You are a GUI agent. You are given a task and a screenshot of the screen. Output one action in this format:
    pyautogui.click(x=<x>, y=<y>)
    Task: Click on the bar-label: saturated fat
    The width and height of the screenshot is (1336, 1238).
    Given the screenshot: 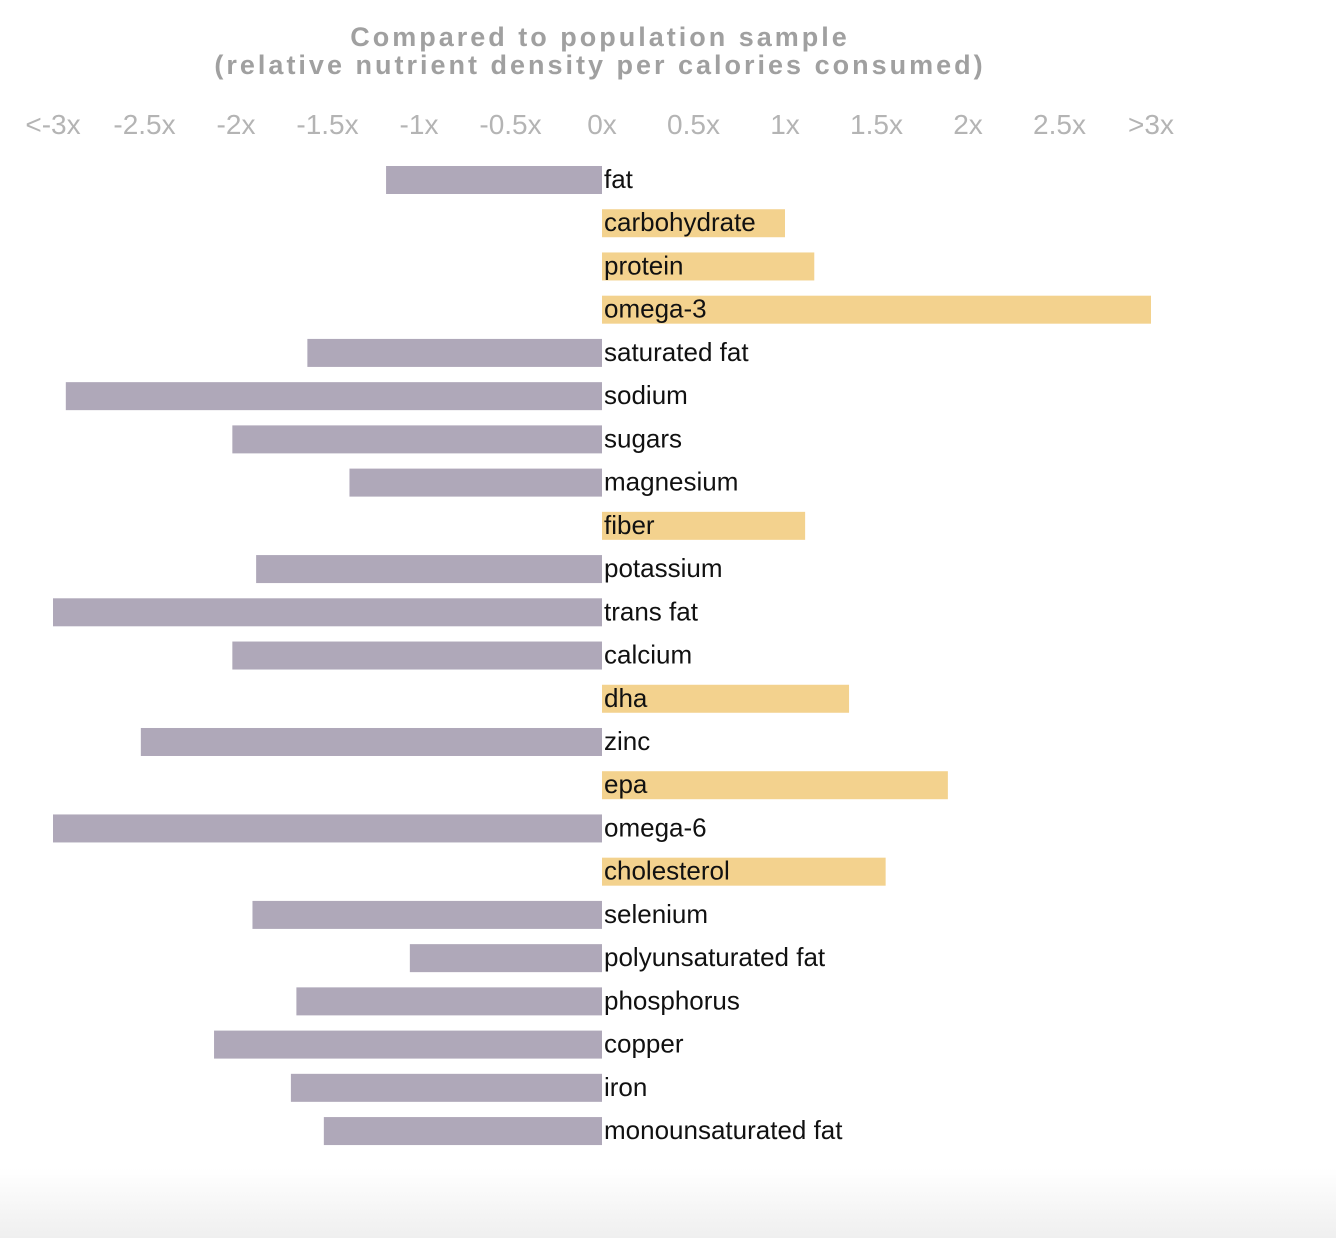 What is the action you would take?
    pyautogui.click(x=676, y=352)
    